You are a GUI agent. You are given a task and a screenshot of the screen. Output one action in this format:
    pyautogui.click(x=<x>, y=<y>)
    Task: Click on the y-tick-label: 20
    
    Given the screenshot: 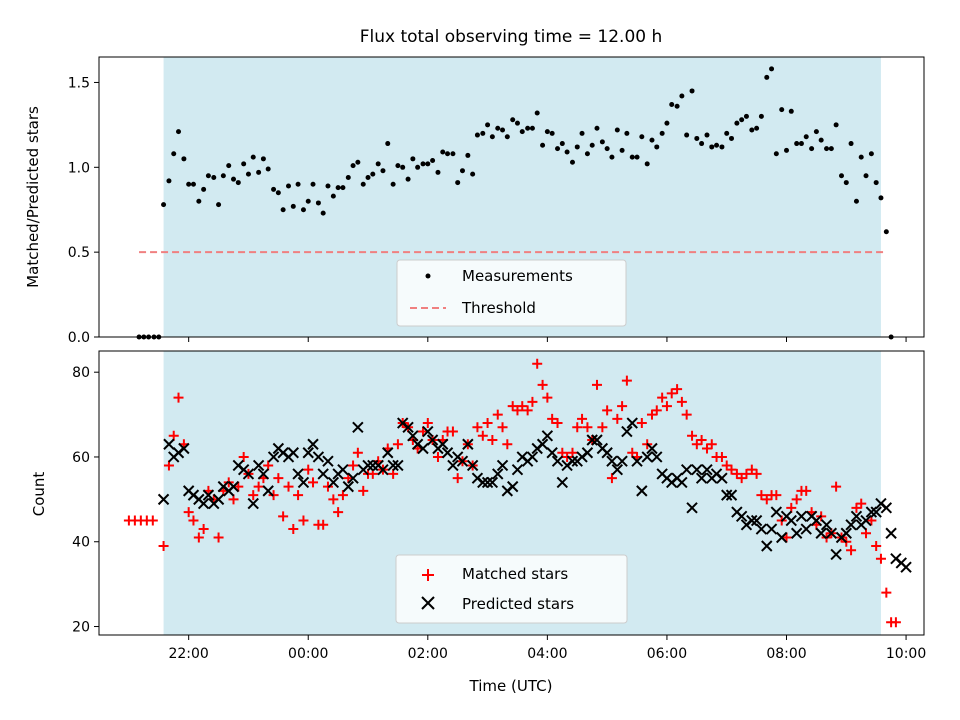 What is the action you would take?
    pyautogui.click(x=81, y=628)
    